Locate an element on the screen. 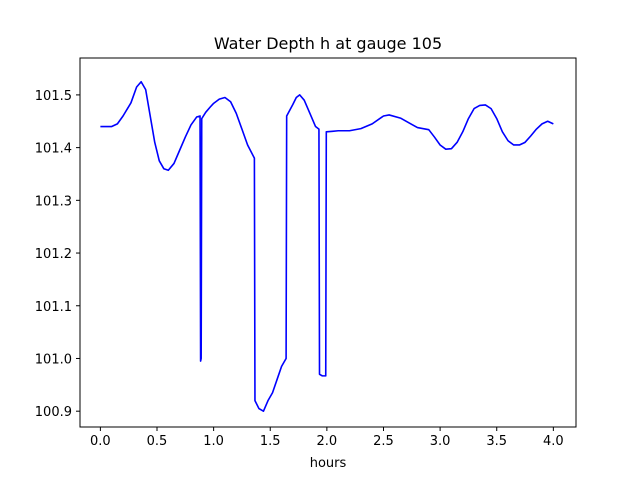  x-tick-label: 0.5 is located at coordinates (157, 441).